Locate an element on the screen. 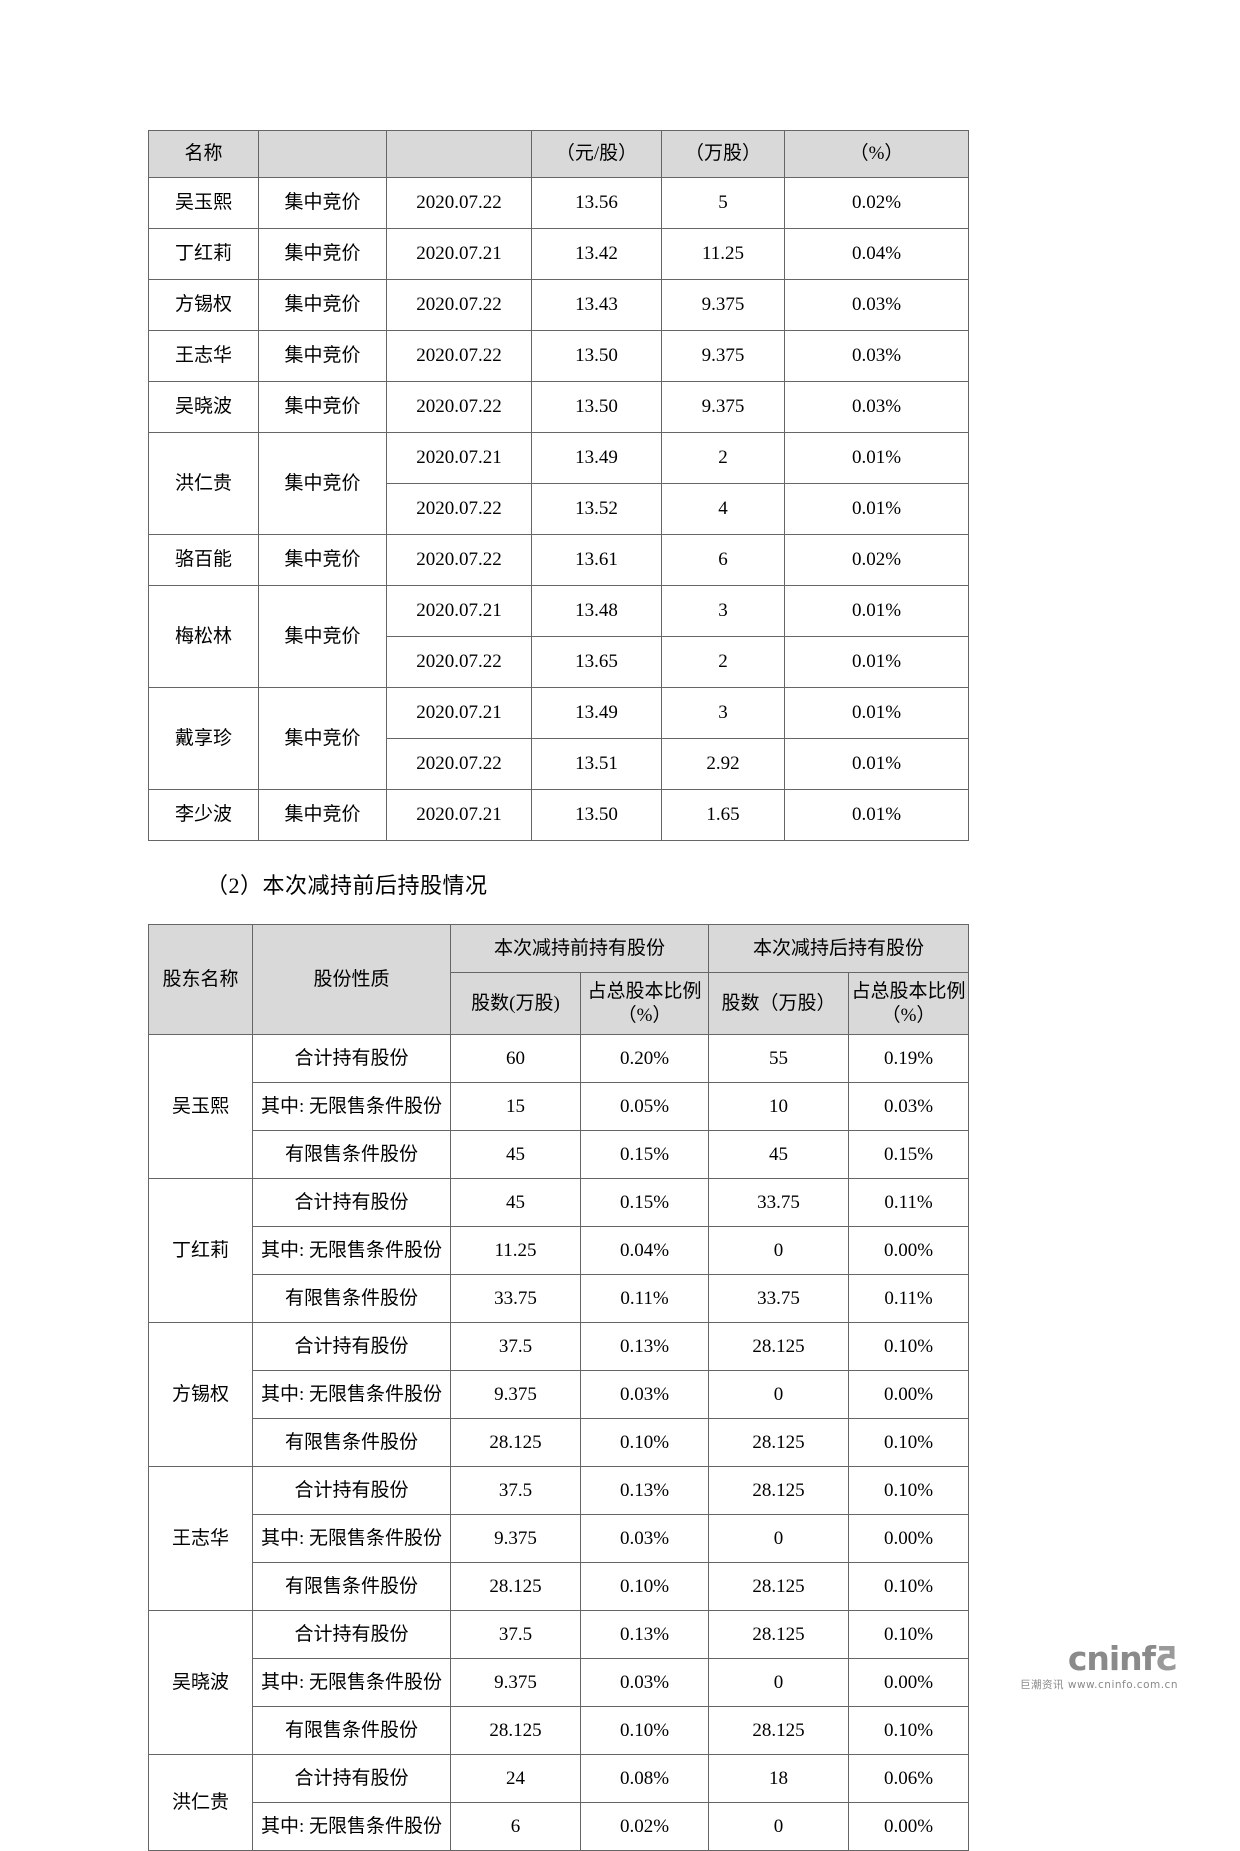 The image size is (1240, 1851). cell-trade-shares: 4 is located at coordinates (723, 509).